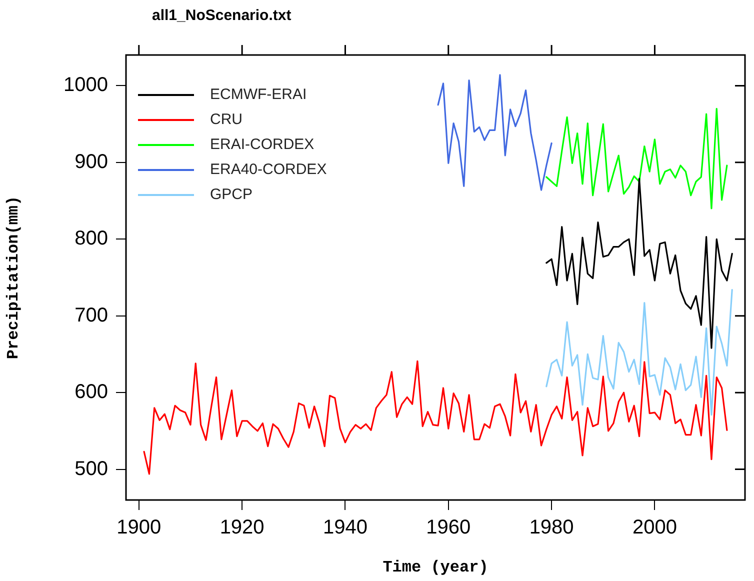 Image resolution: width=754 pixels, height=581 pixels. What do you see at coordinates (435, 567) in the screenshot?
I see `x-axis-title: Time (year)` at bounding box center [435, 567].